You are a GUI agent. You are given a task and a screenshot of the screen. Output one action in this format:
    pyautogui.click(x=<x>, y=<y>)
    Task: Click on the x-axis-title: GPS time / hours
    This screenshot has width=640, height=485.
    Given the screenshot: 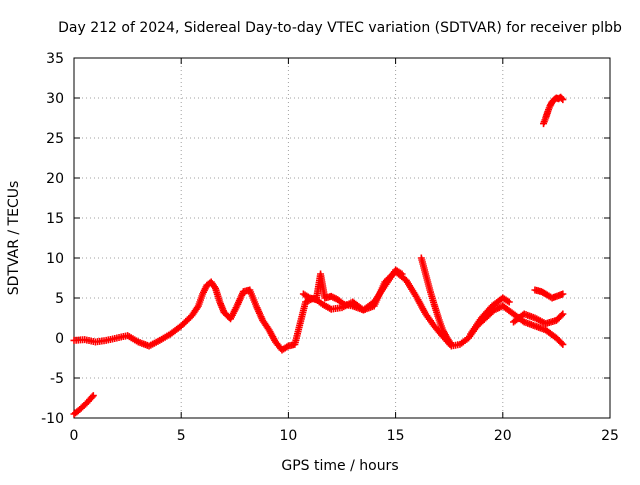 What is the action you would take?
    pyautogui.click(x=339, y=466)
    